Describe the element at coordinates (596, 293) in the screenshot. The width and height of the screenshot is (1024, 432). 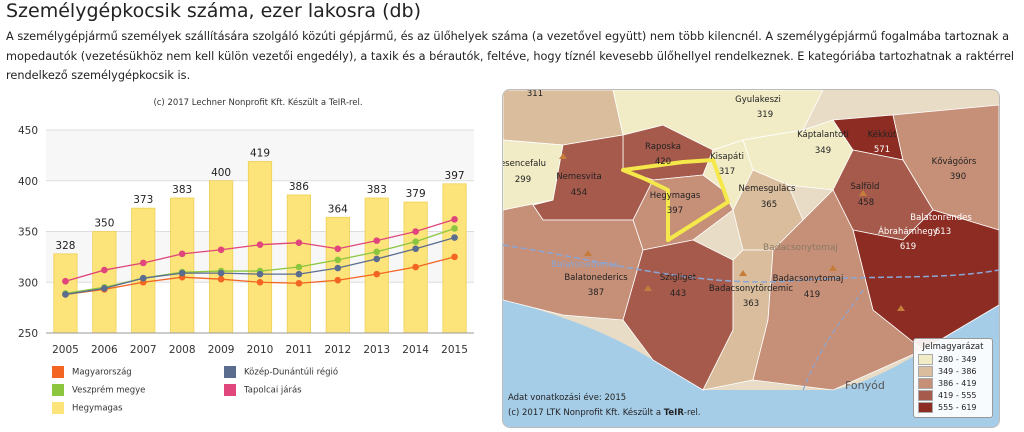
I see `map-value: 387` at that location.